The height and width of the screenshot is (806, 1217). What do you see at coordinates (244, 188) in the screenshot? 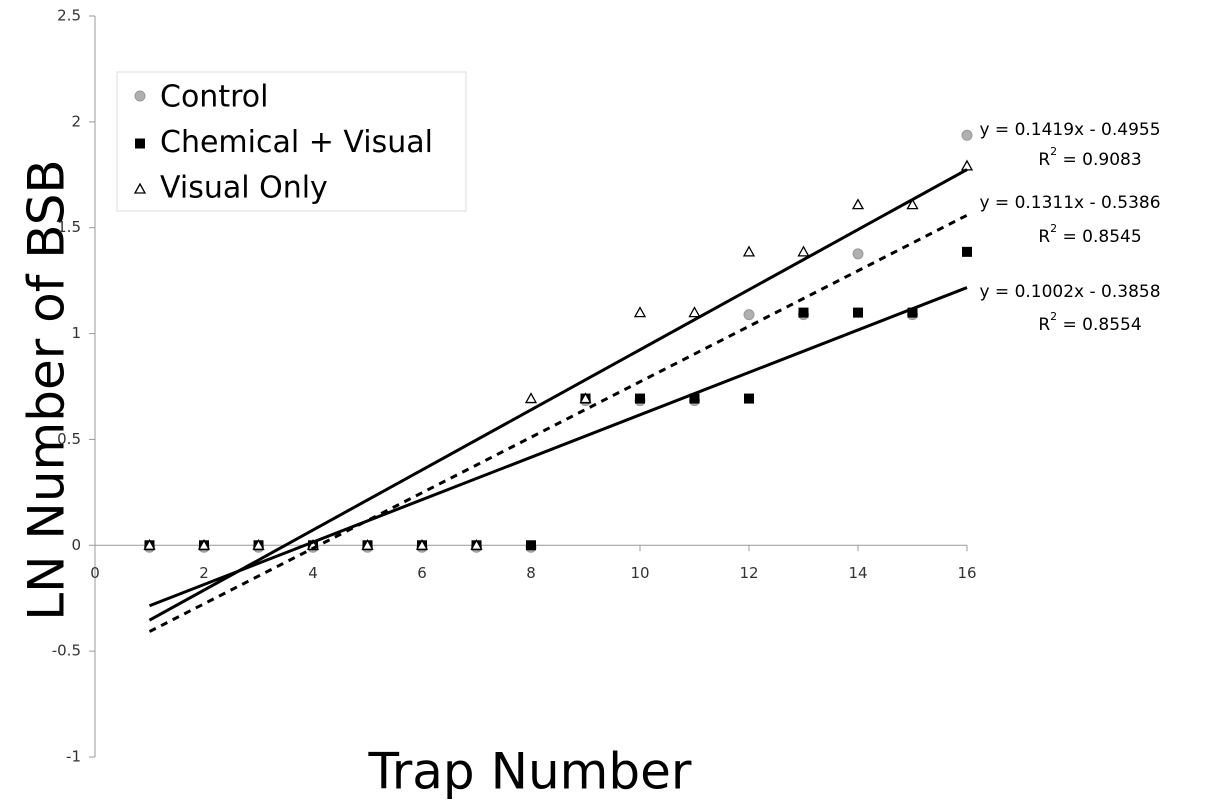
I see `legend-label: Visual Only` at bounding box center [244, 188].